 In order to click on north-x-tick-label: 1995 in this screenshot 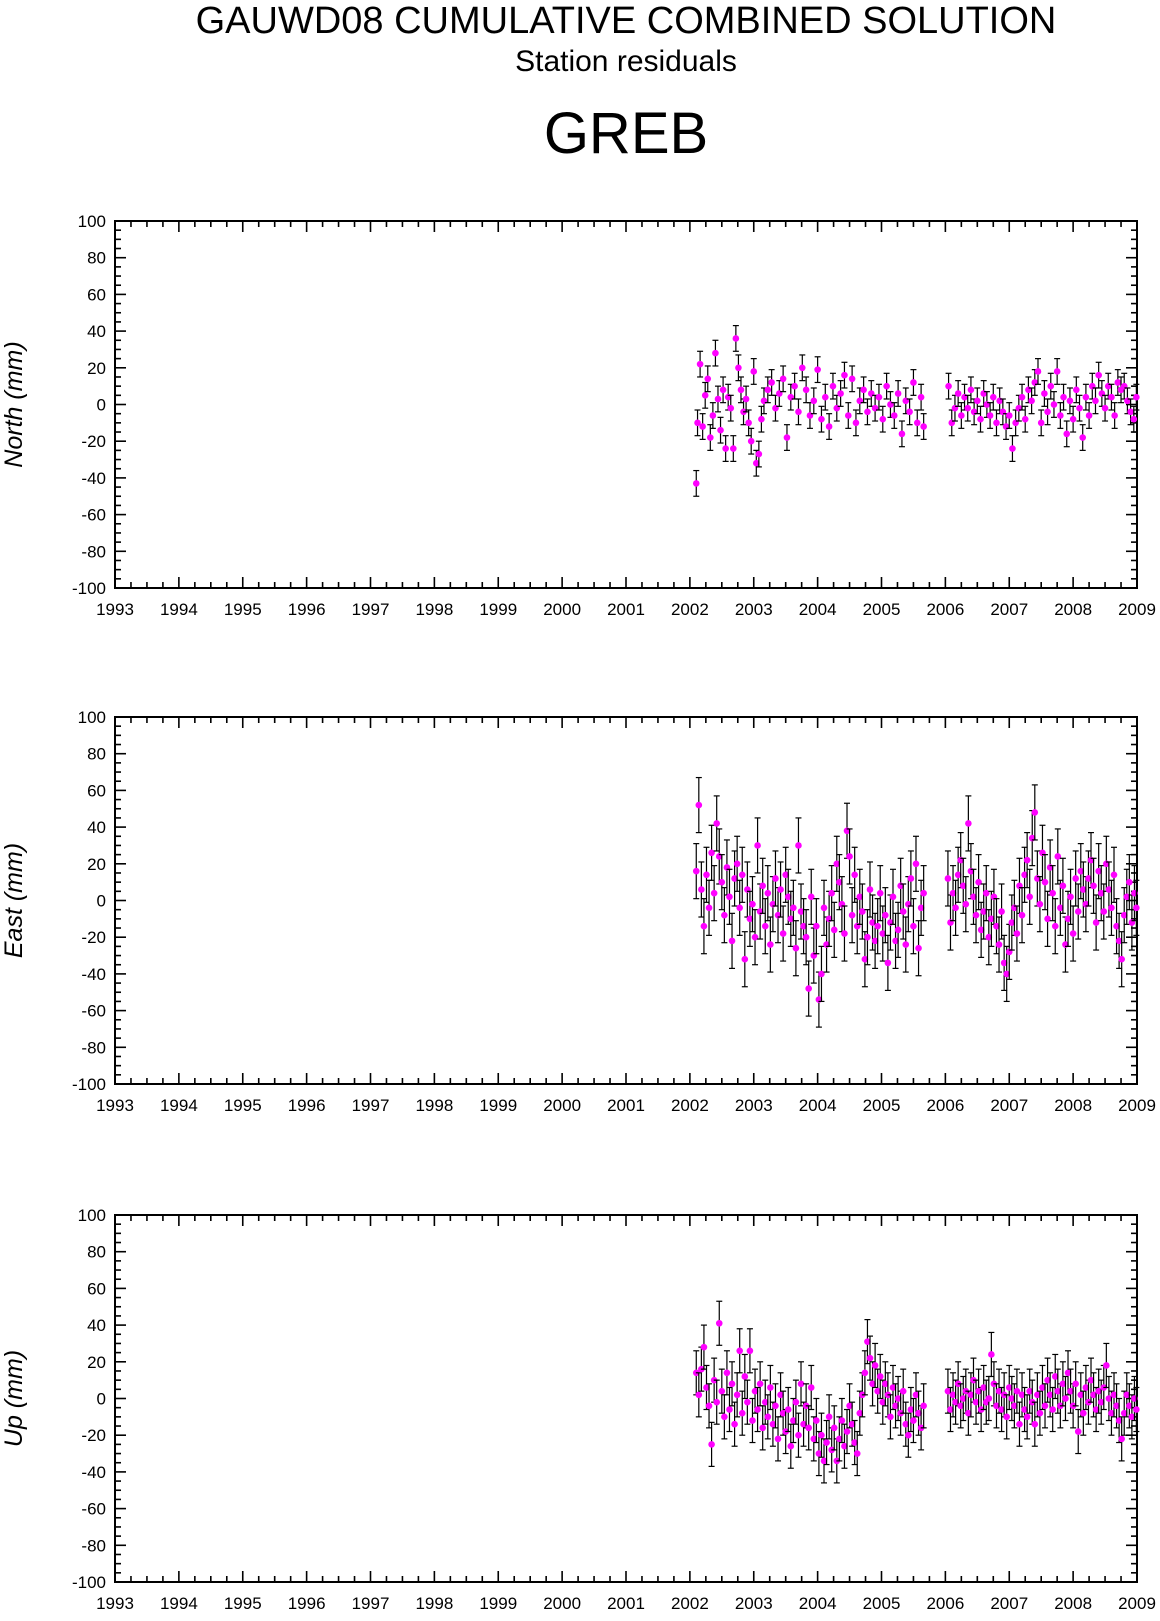, I will do `click(243, 609)`.